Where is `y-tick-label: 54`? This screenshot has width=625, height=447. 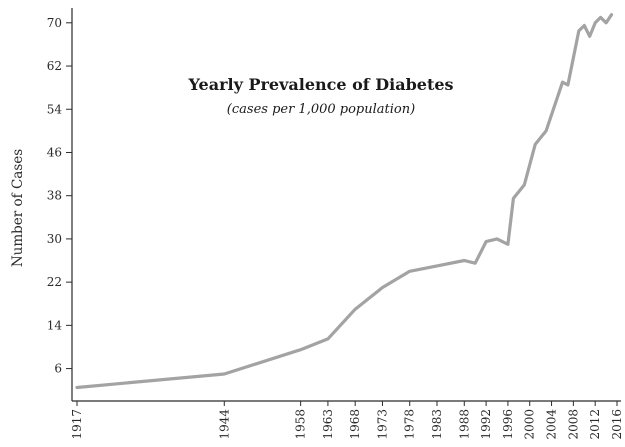 y-tick-label: 54 is located at coordinates (55, 109).